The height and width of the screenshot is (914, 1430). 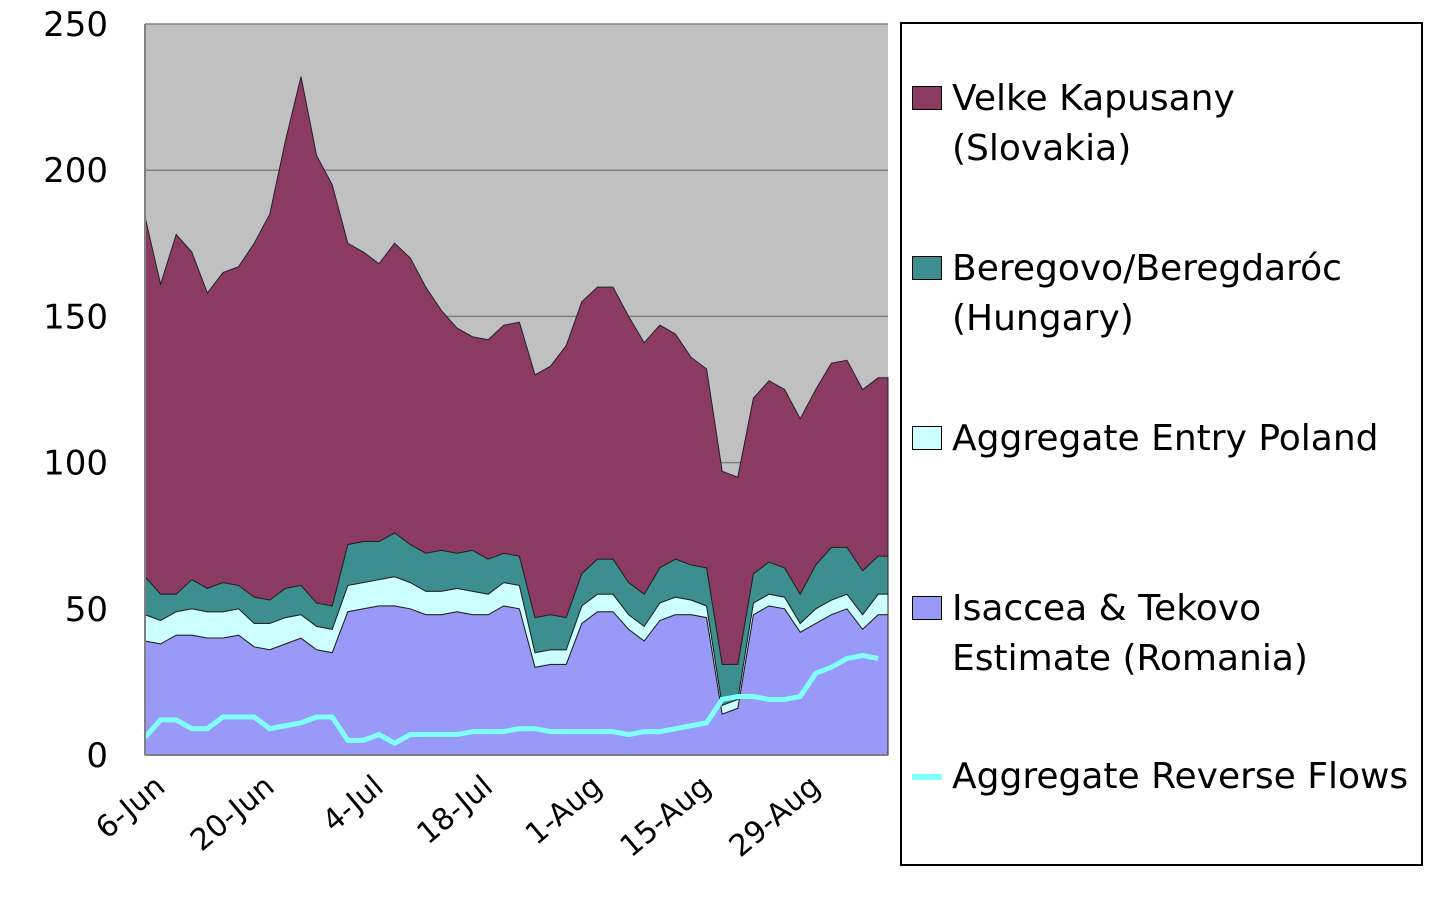 I want to click on x-tick-label: 29-Aug, so click(x=775, y=817).